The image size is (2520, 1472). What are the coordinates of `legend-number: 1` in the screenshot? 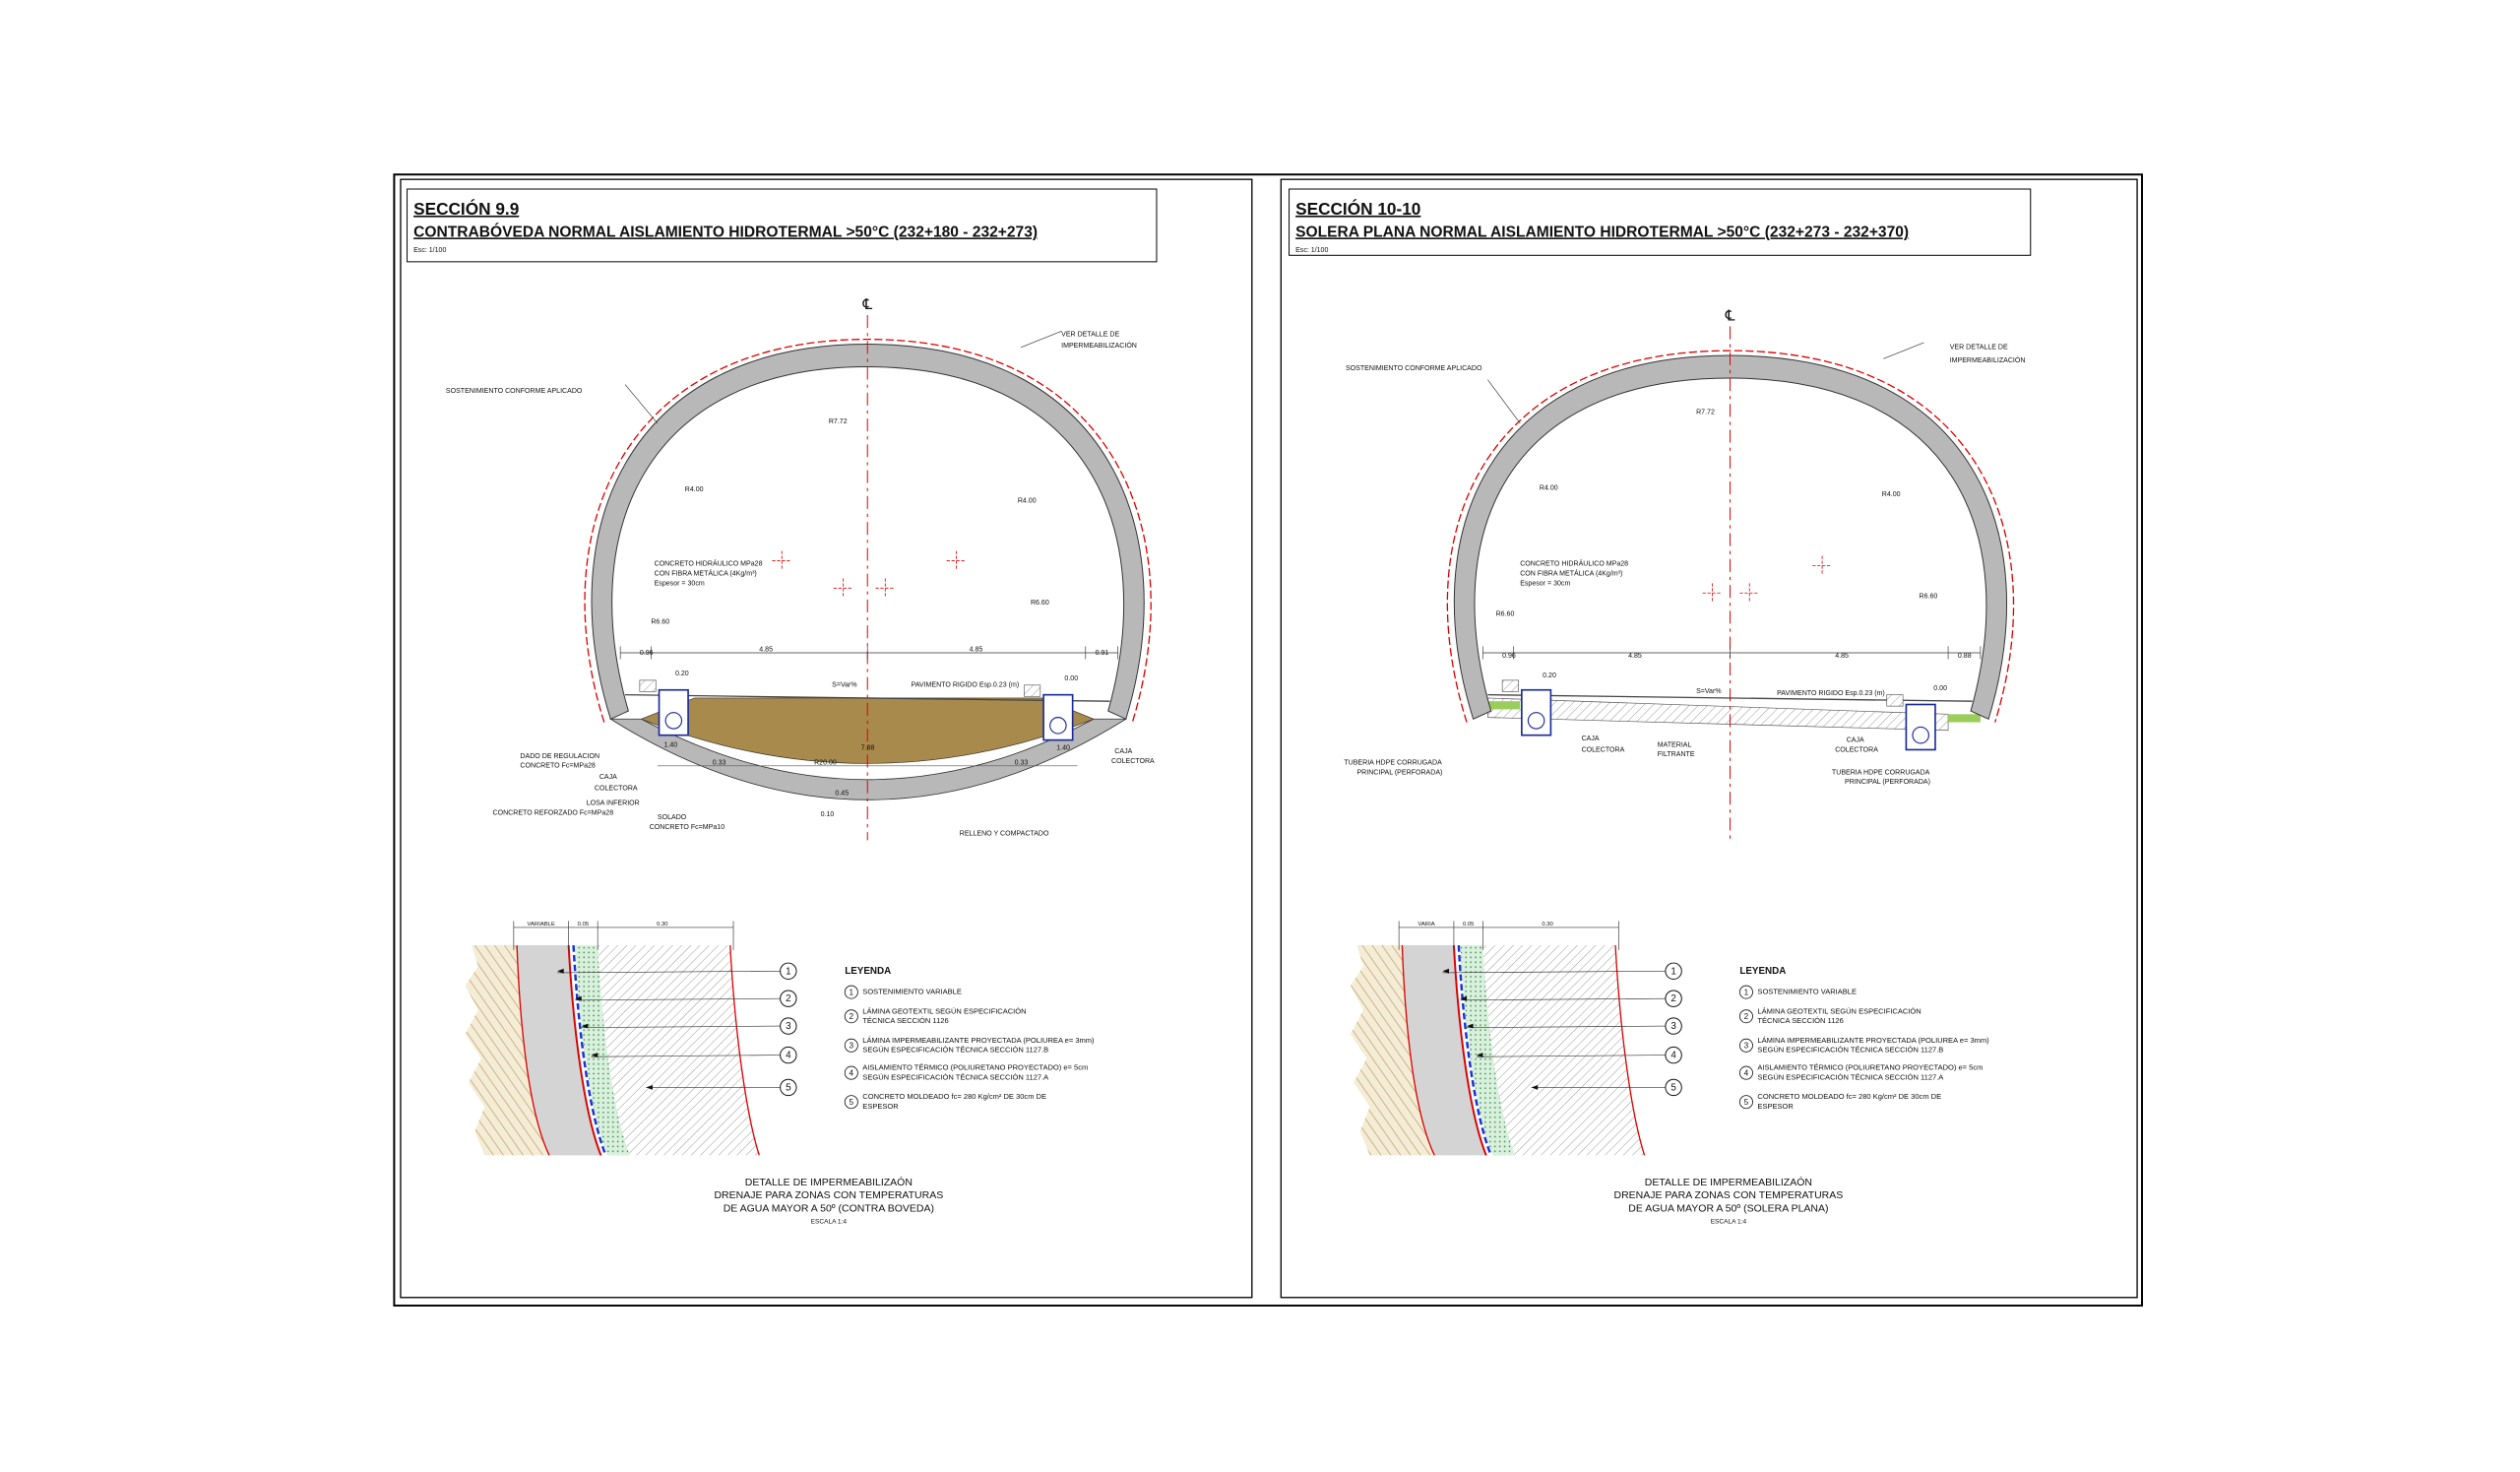 It's located at (1746, 992).